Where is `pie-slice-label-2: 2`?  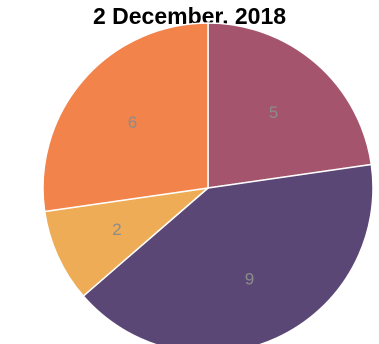
pie-slice-label-2: 2 is located at coordinates (116, 229).